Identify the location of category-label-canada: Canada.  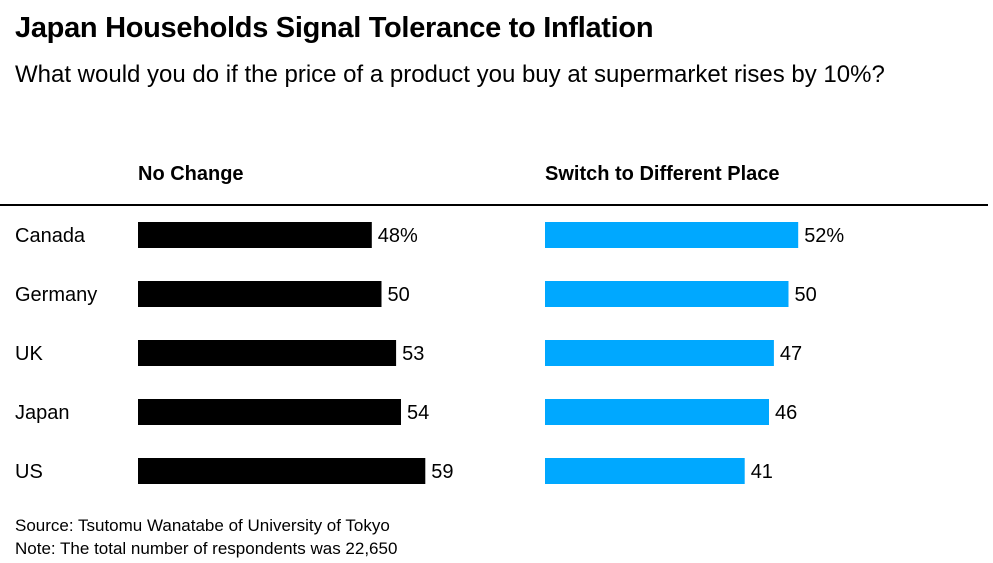
(50, 236).